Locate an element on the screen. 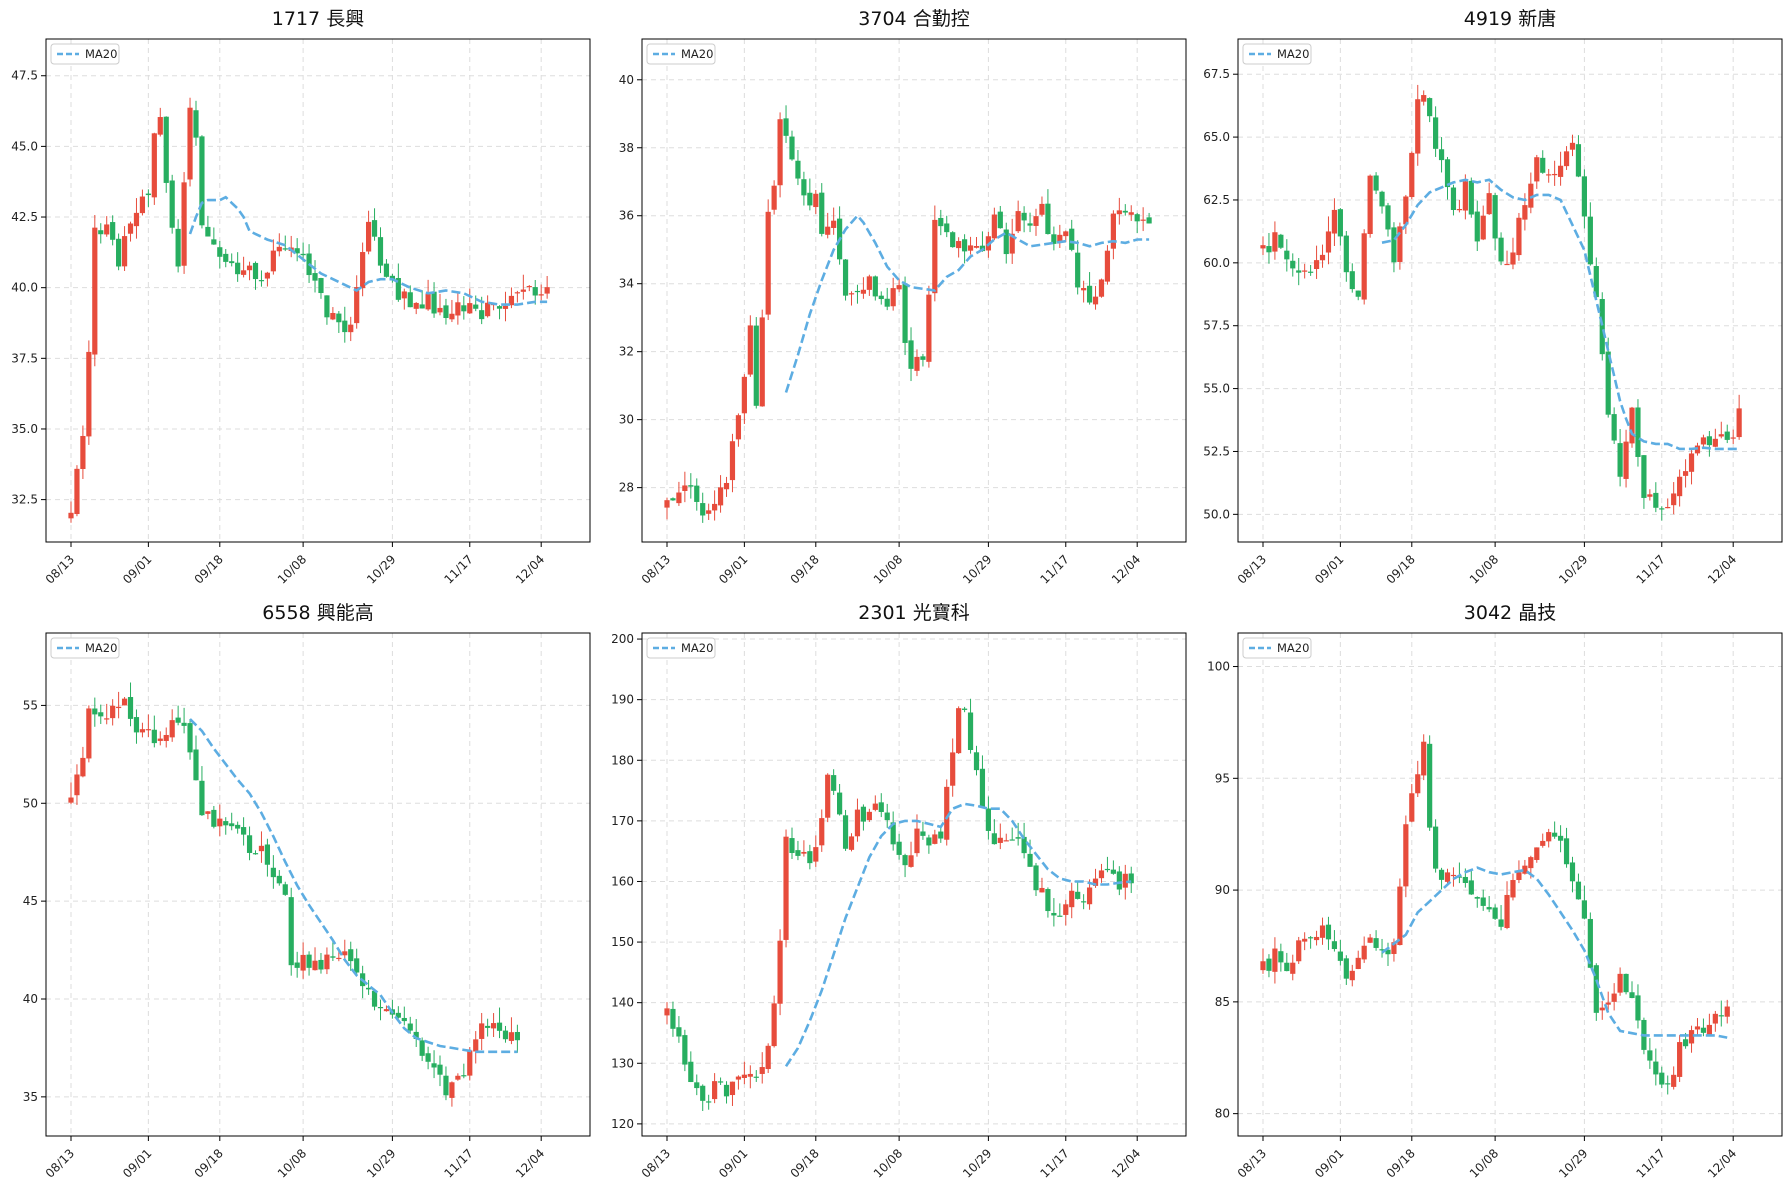  x-tick-label: 12/04 is located at coordinates (1126, 1163).